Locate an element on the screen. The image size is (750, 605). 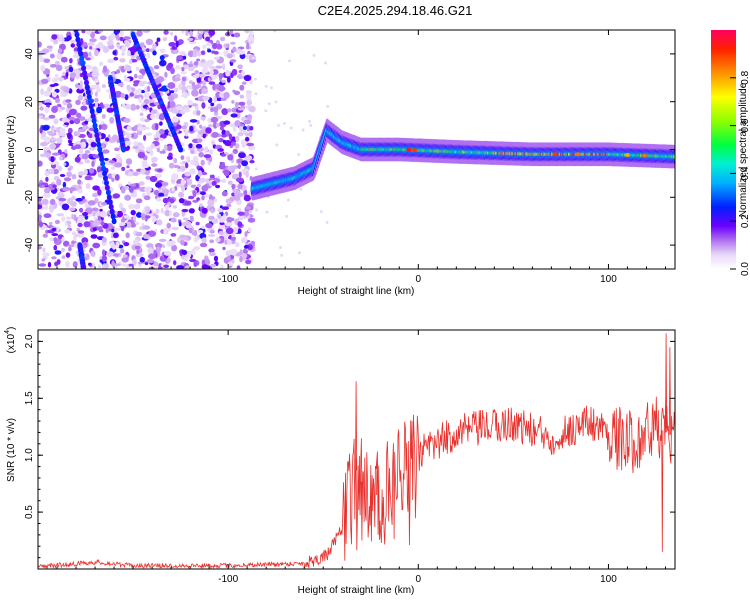
spectrogram-x-tick-label: 100 is located at coordinates (608, 279).